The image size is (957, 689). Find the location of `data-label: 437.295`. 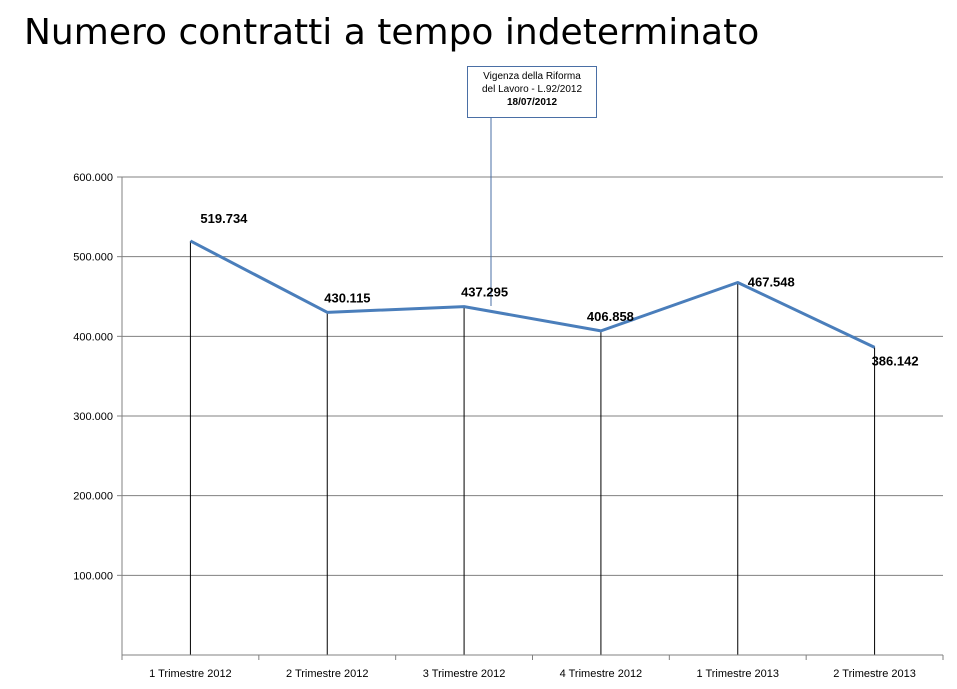

data-label: 437.295 is located at coordinates (484, 292).